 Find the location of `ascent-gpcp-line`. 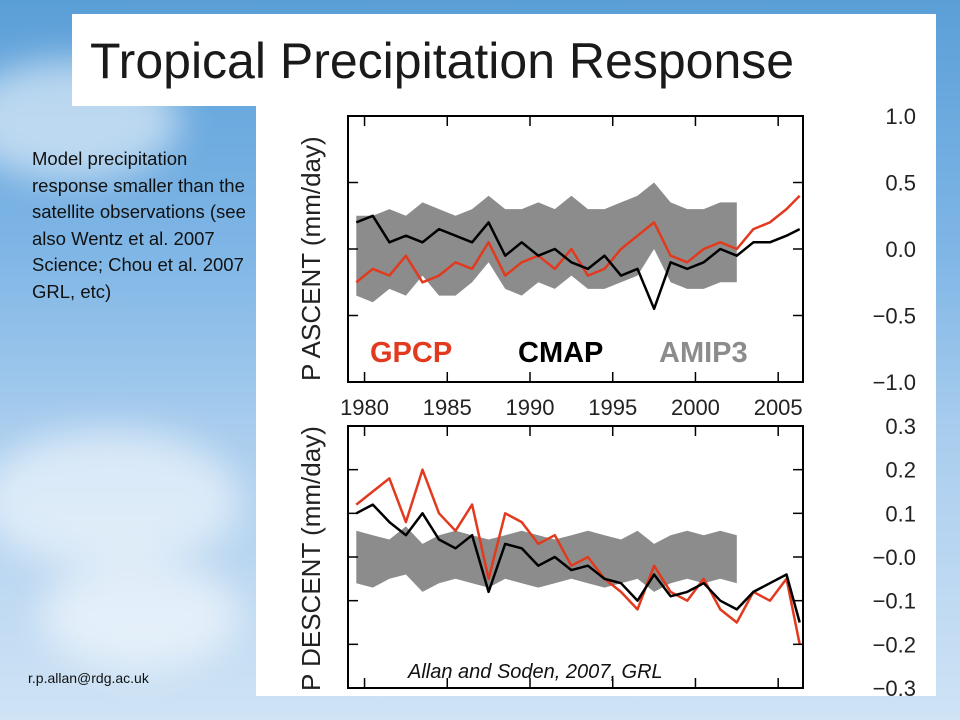

ascent-gpcp-line is located at coordinates (578, 239).